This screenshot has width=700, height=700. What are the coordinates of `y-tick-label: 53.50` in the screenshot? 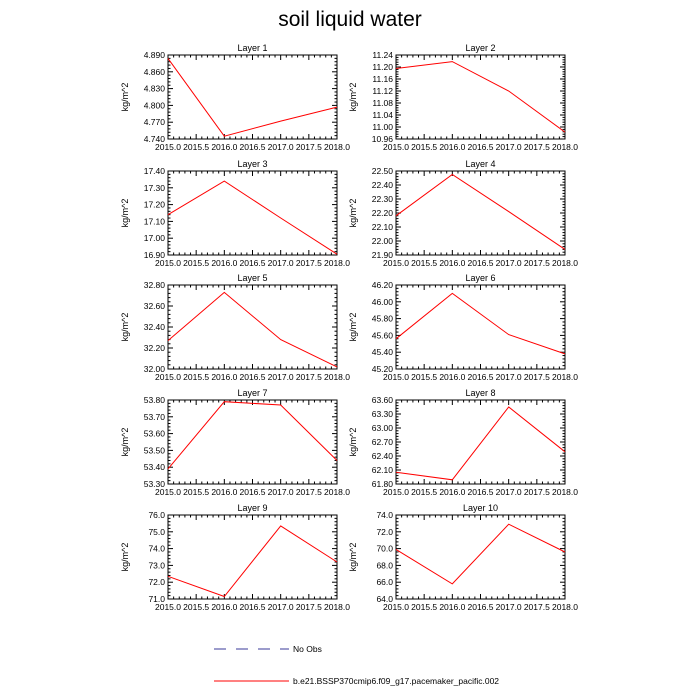 It's located at (155, 450).